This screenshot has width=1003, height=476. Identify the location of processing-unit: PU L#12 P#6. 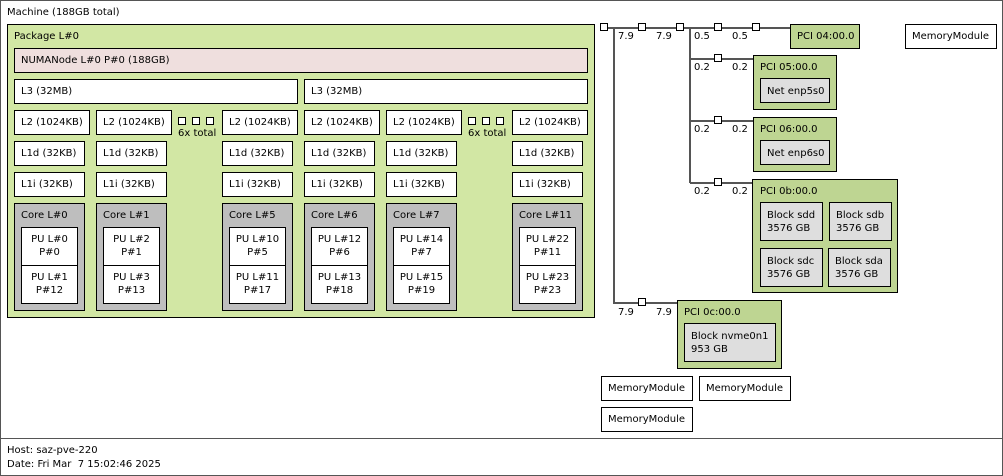
(339, 246).